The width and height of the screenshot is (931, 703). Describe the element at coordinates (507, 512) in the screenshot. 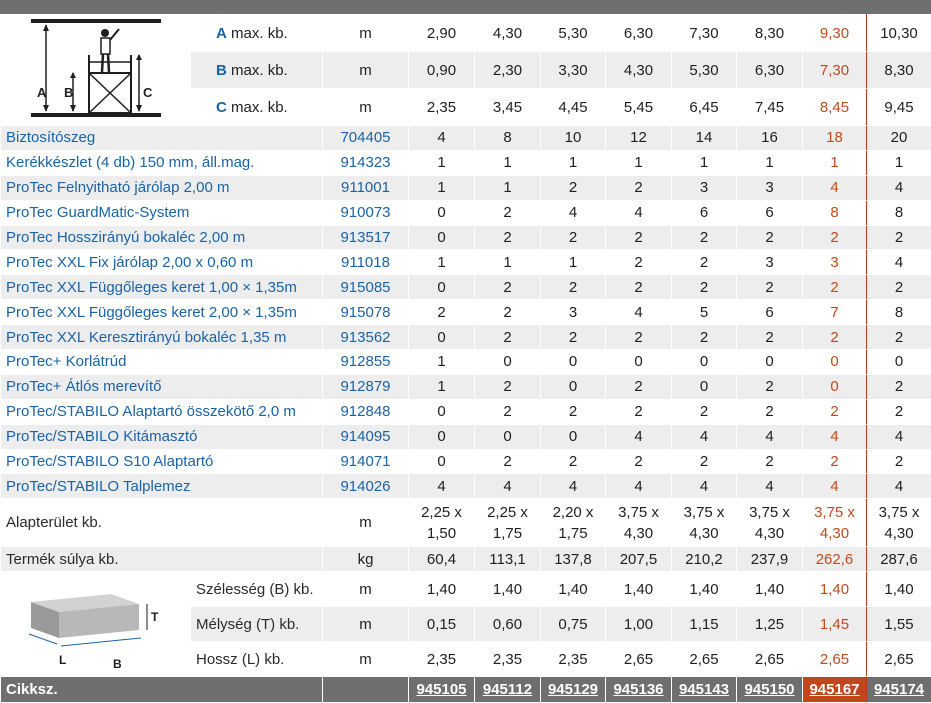

I see `footprint-line: 2,25 x` at that location.